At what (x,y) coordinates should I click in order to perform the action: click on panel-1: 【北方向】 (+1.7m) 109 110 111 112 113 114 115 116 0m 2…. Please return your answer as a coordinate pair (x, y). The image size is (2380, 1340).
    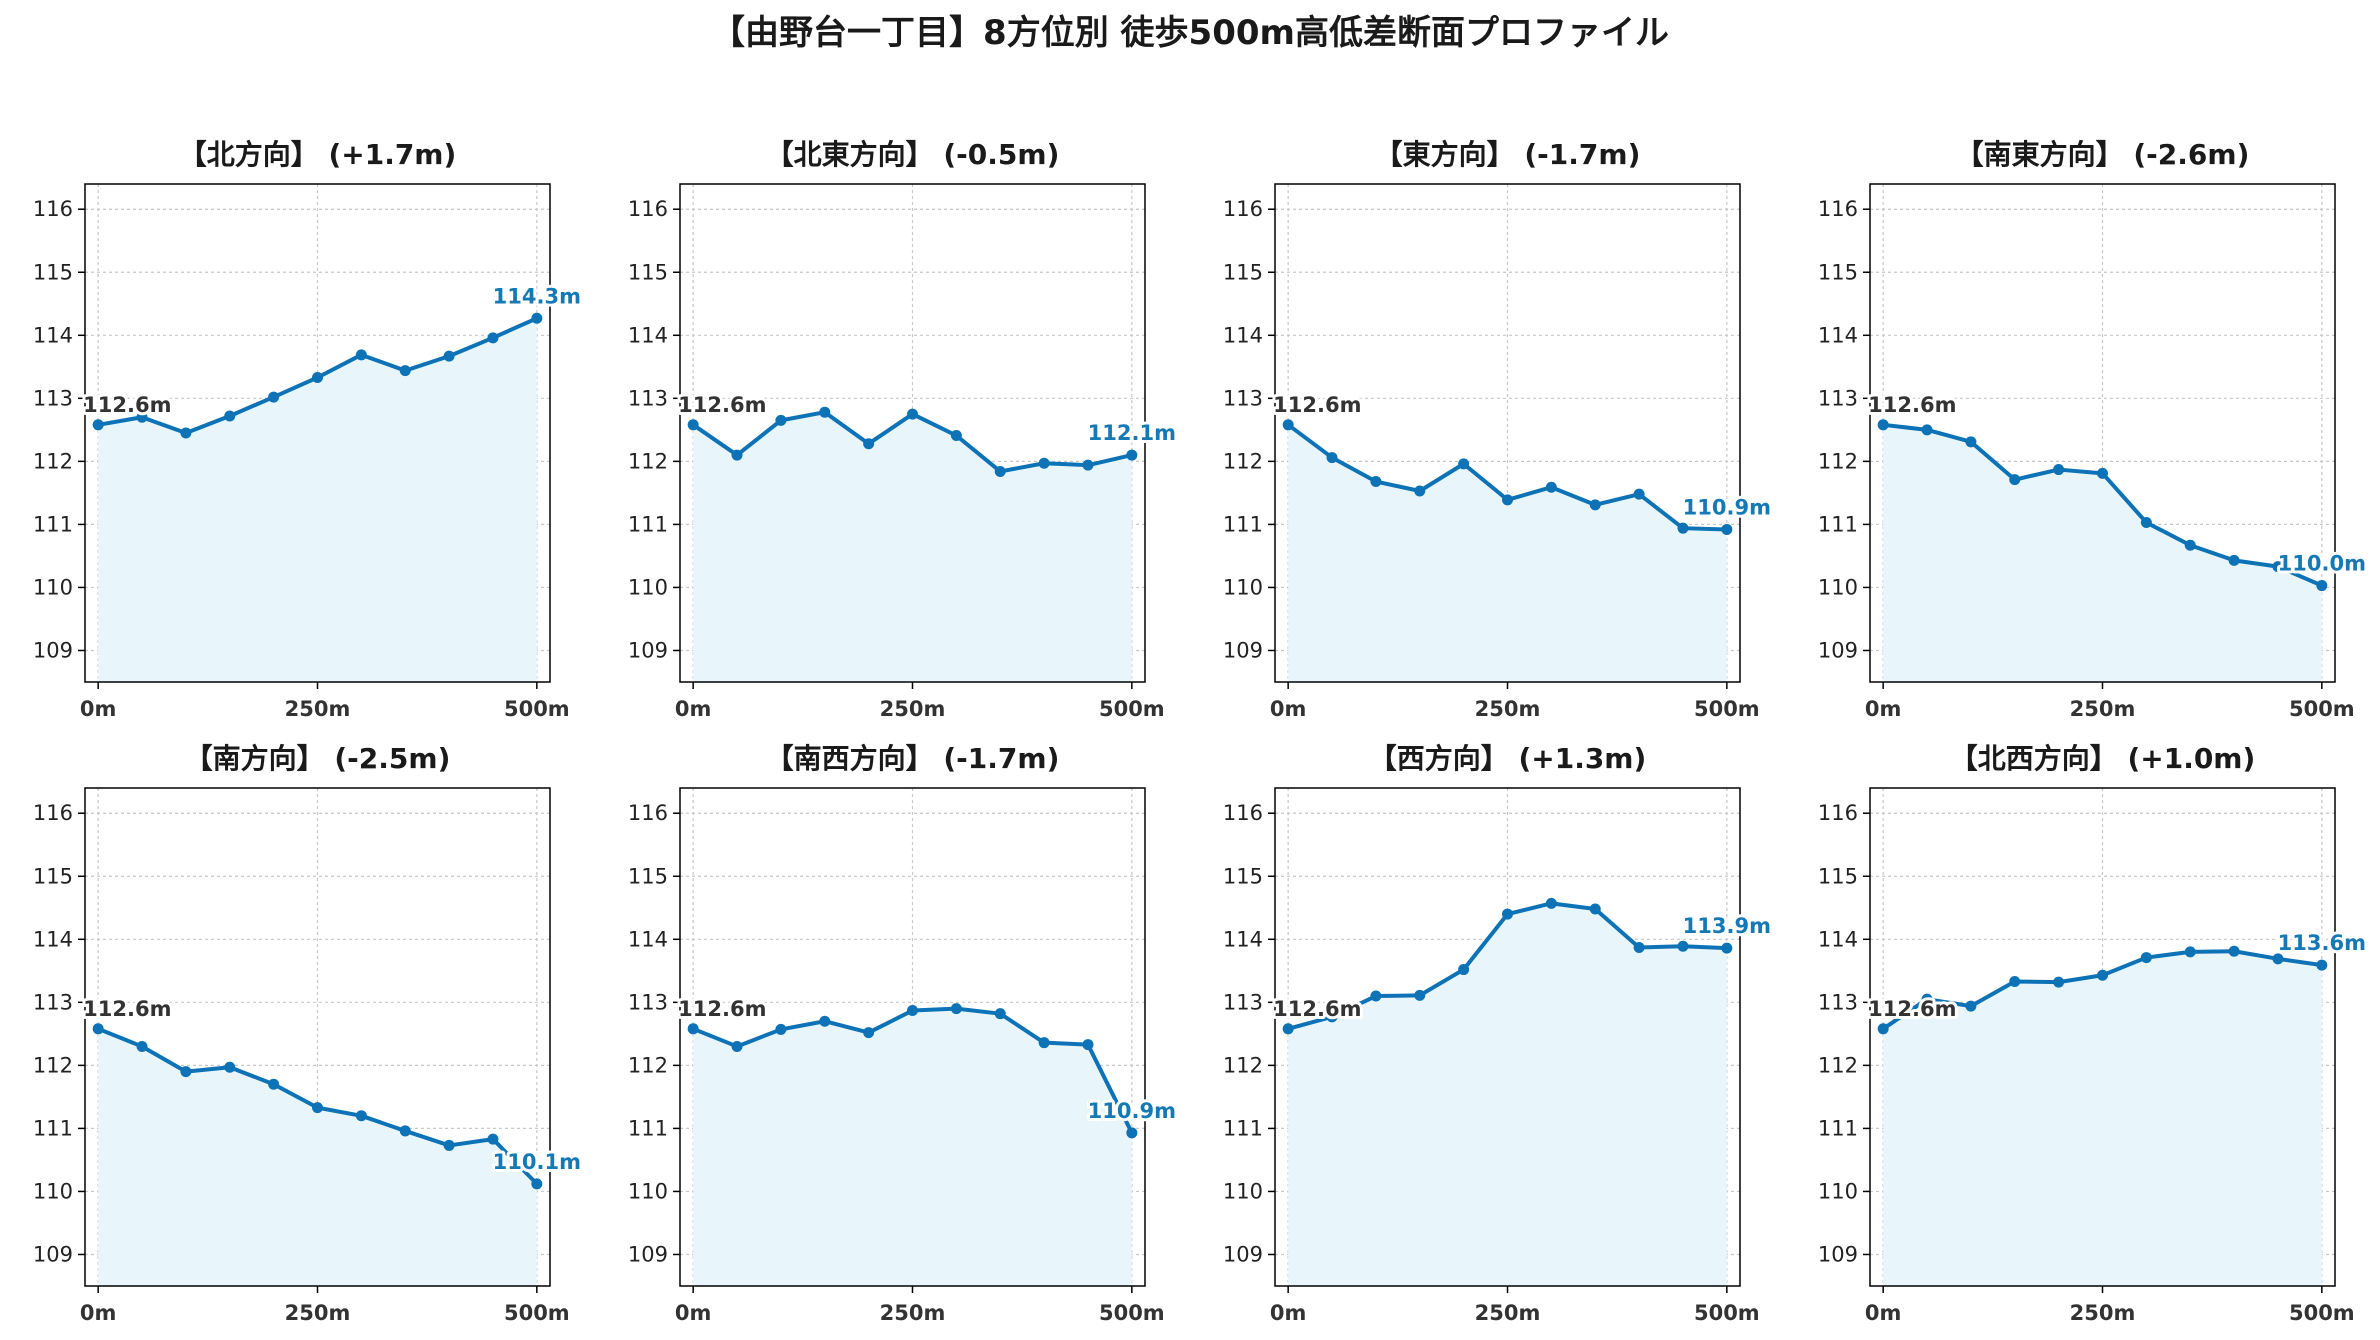
    Looking at the image, I should click on (308, 429).